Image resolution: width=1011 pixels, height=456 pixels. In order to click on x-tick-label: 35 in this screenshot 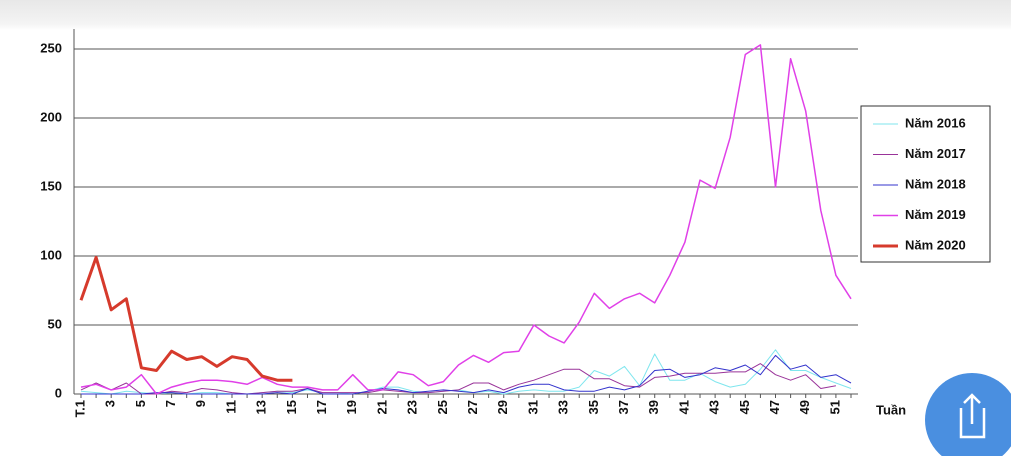, I will do `click(593, 407)`.